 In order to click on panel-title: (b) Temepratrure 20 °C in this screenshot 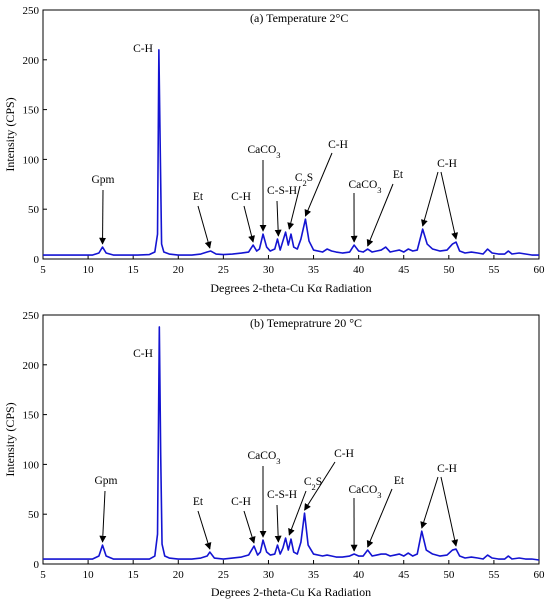, I will do `click(306, 323)`.